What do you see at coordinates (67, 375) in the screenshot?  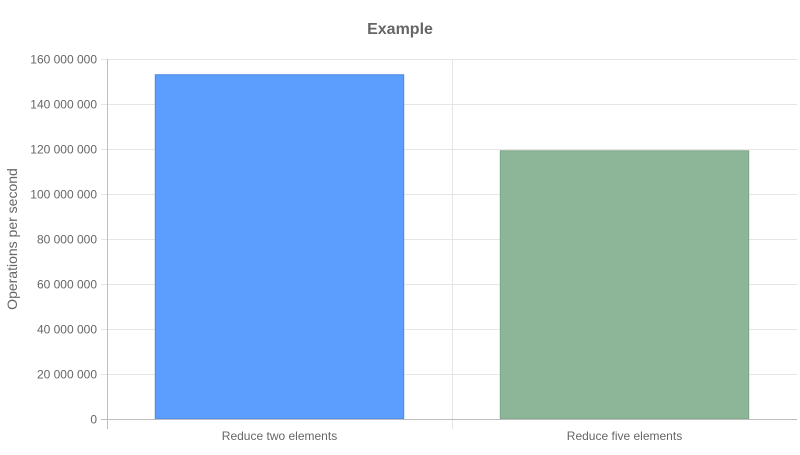 I see `y-tick-label: 20 000 000` at bounding box center [67, 375].